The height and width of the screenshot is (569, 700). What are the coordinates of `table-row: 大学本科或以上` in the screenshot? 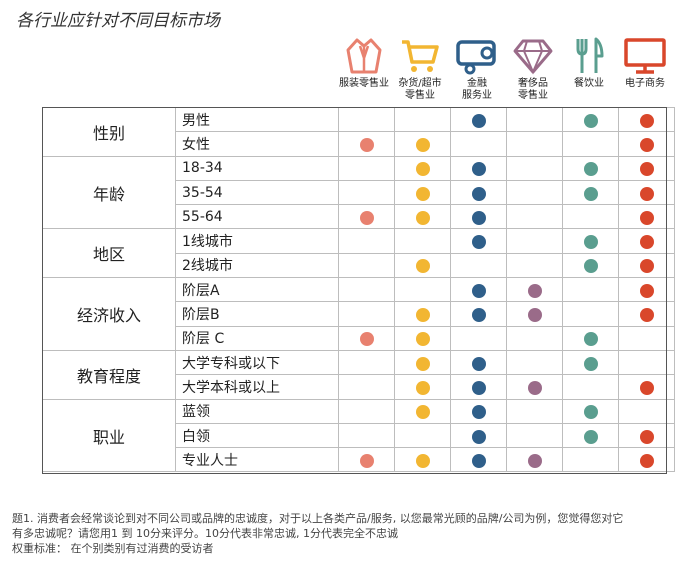 It's located at (359, 387).